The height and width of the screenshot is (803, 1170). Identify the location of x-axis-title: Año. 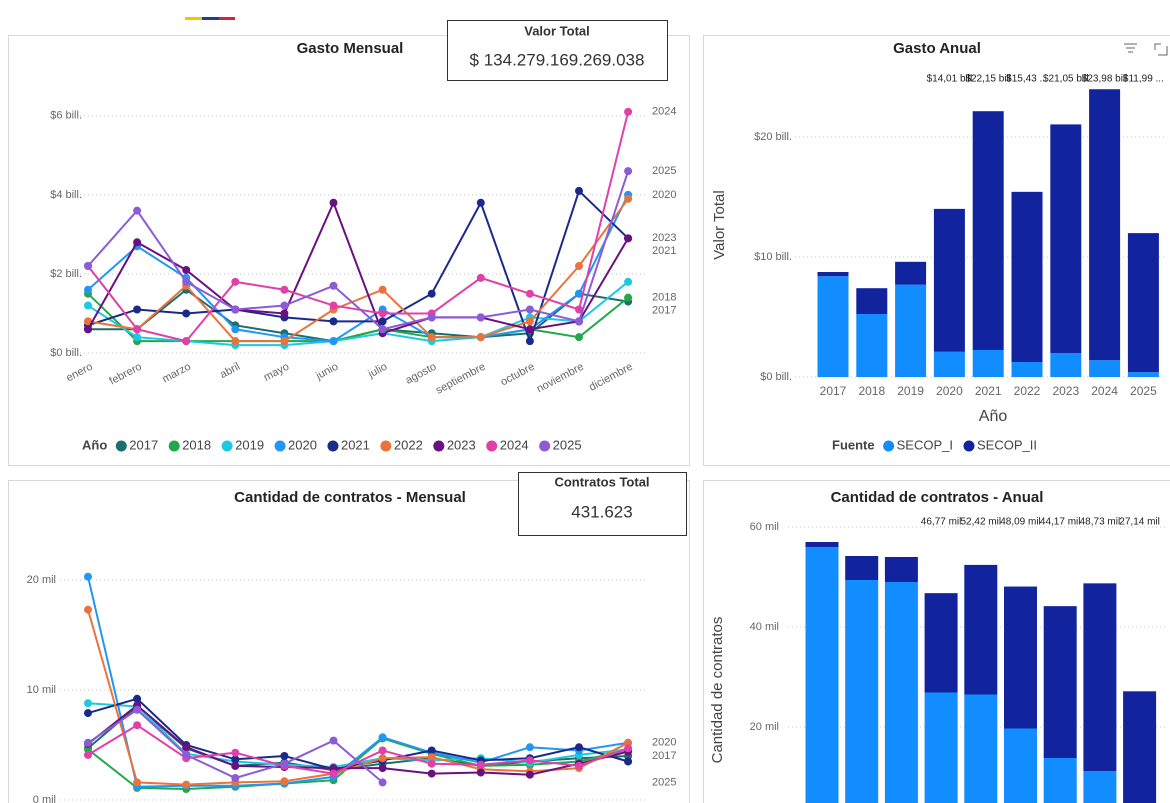
(993, 416).